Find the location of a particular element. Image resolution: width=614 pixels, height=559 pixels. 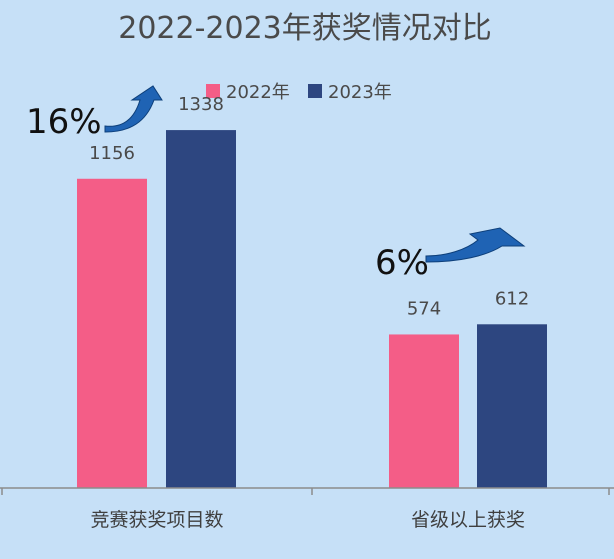

legend-swatch-2022 is located at coordinates (213, 91).